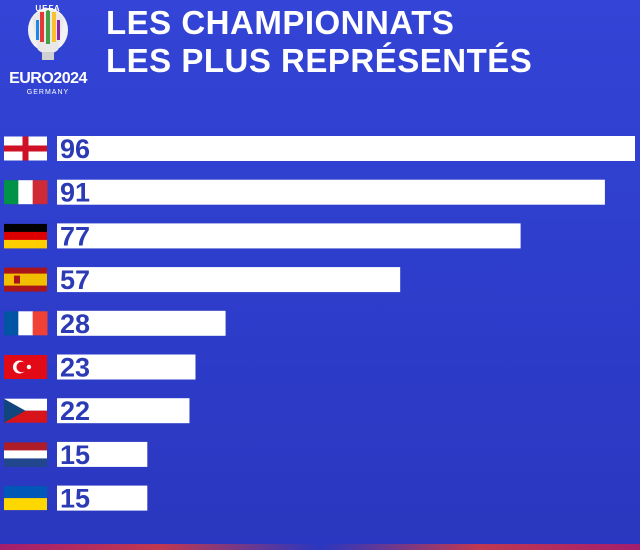 The width and height of the screenshot is (640, 550). I want to click on chart-title: LES CHAMPIONNATS LES PLUS REPRÉSENTÉS, so click(319, 42).